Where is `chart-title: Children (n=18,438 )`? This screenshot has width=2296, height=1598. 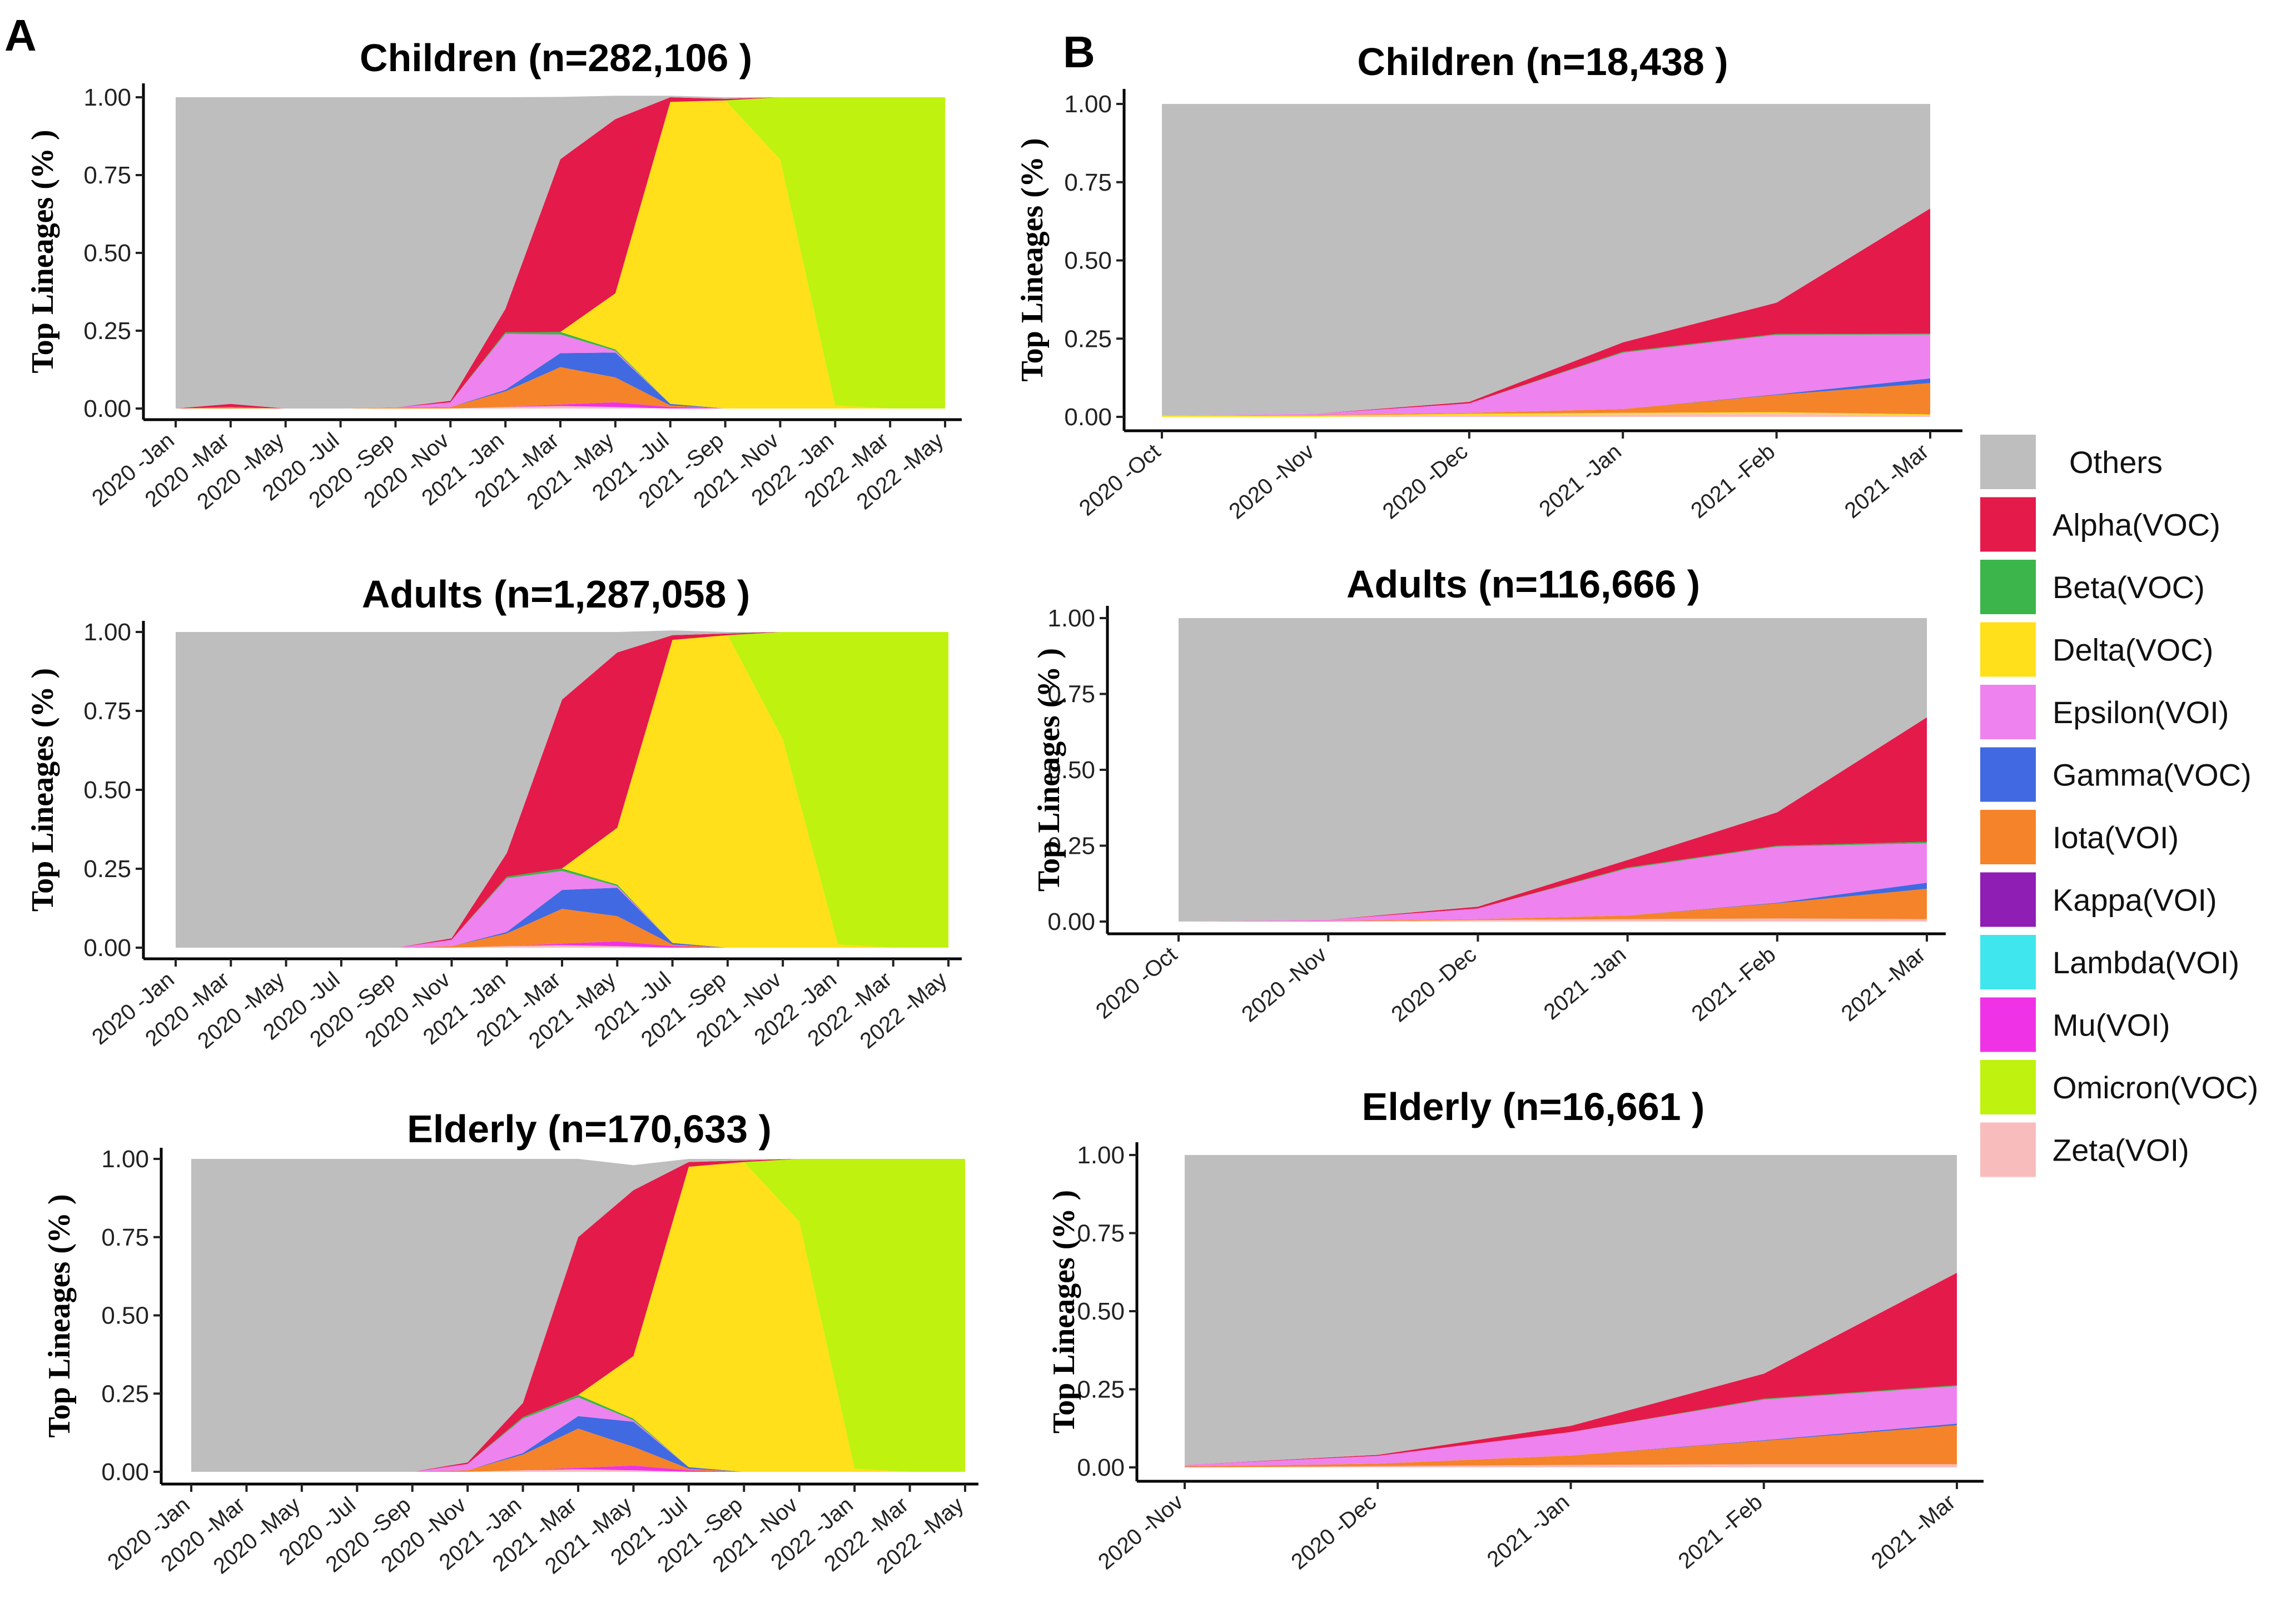 chart-title: Children (n=18,438 ) is located at coordinates (1543, 61).